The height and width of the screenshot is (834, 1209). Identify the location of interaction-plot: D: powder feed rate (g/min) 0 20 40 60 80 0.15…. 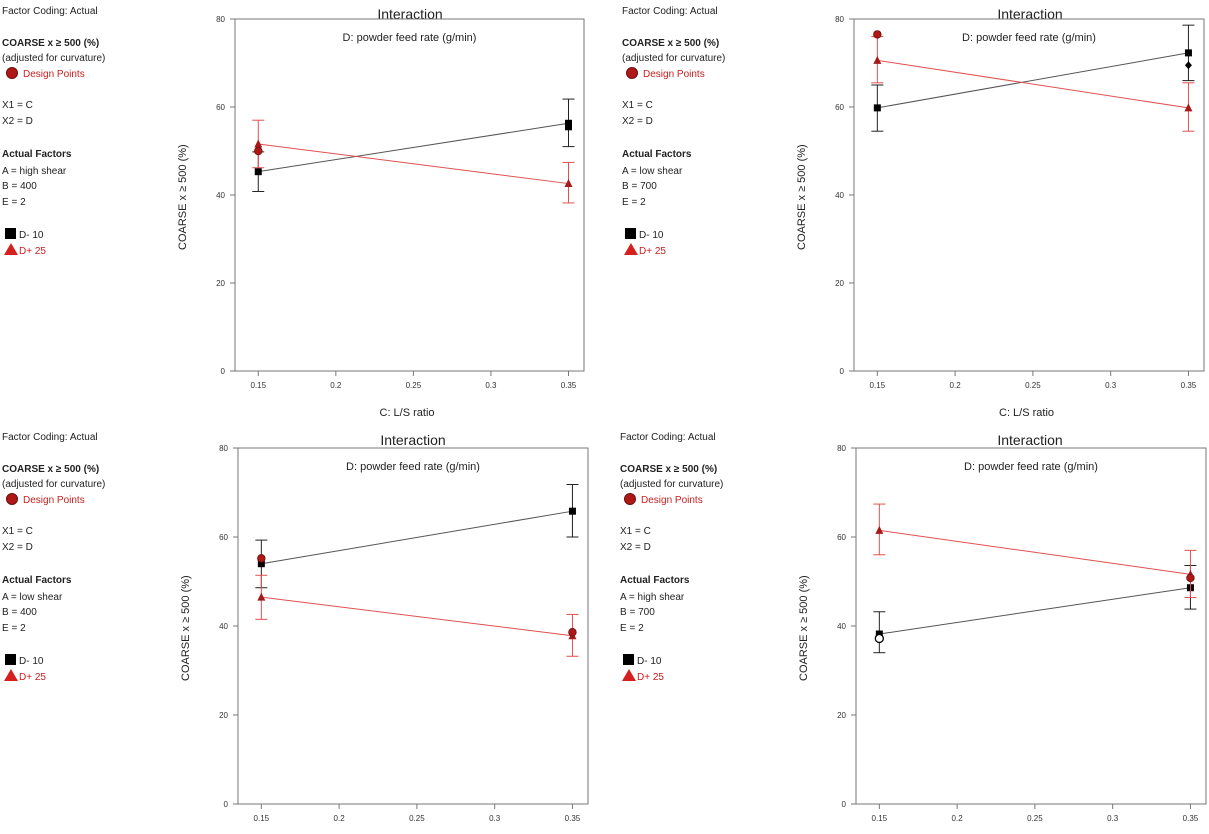
(404, 633).